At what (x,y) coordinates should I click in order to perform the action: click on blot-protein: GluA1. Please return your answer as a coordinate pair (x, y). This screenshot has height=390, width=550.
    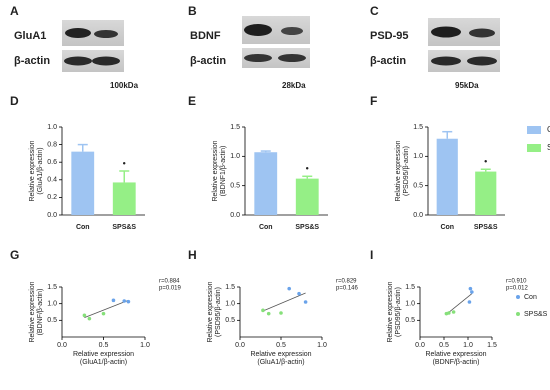
    Looking at the image, I should click on (30, 36).